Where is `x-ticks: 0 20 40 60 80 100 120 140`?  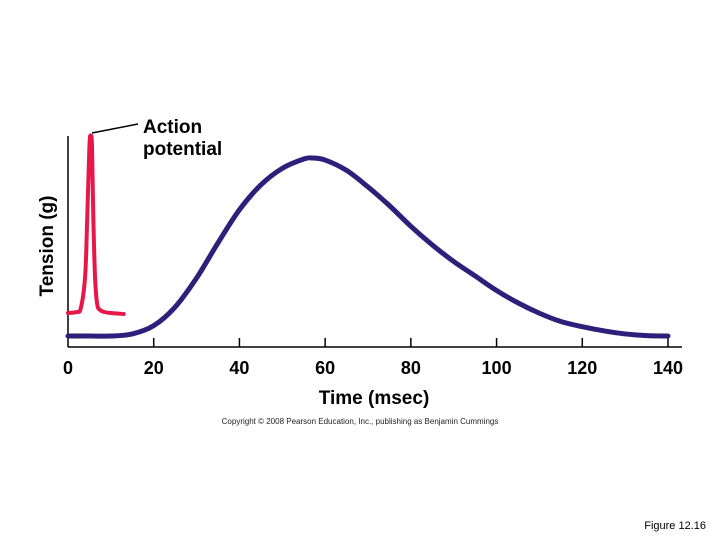 x-ticks: 0 20 40 60 80 100 120 140 is located at coordinates (373, 358).